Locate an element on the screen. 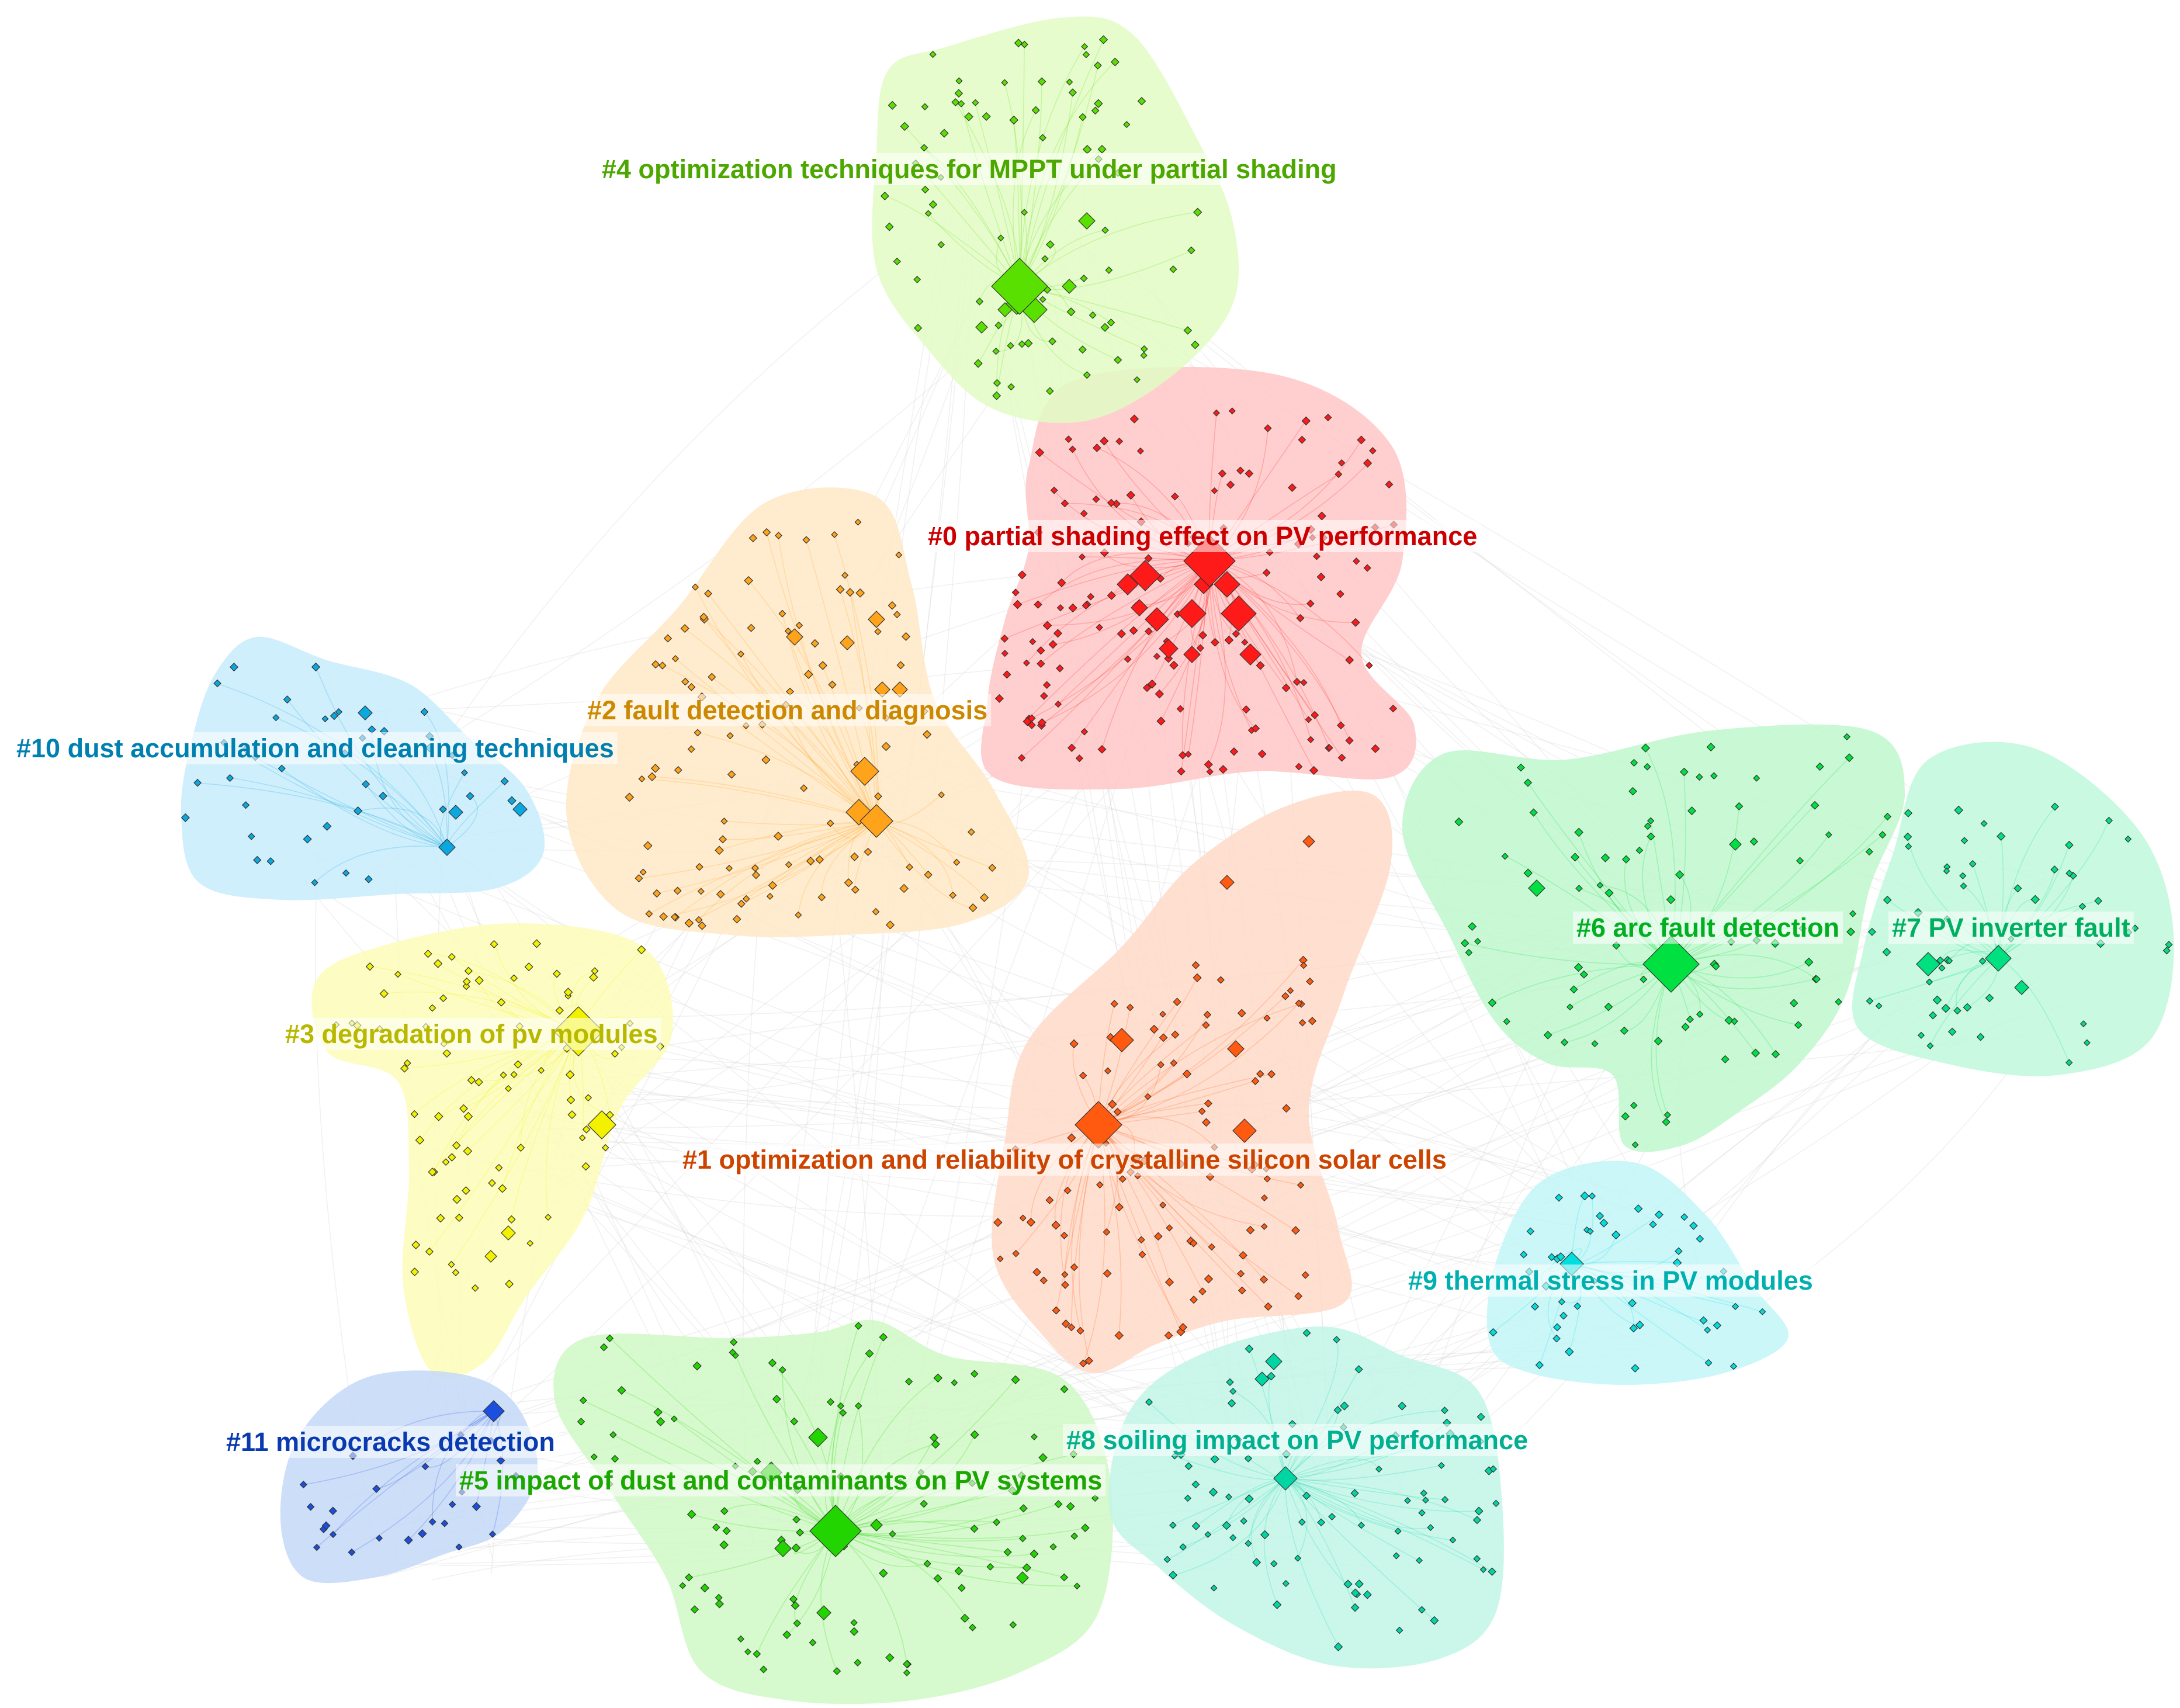 This screenshot has width=2180, height=1708. cluster-region-c4 is located at coordinates (1055, 219).